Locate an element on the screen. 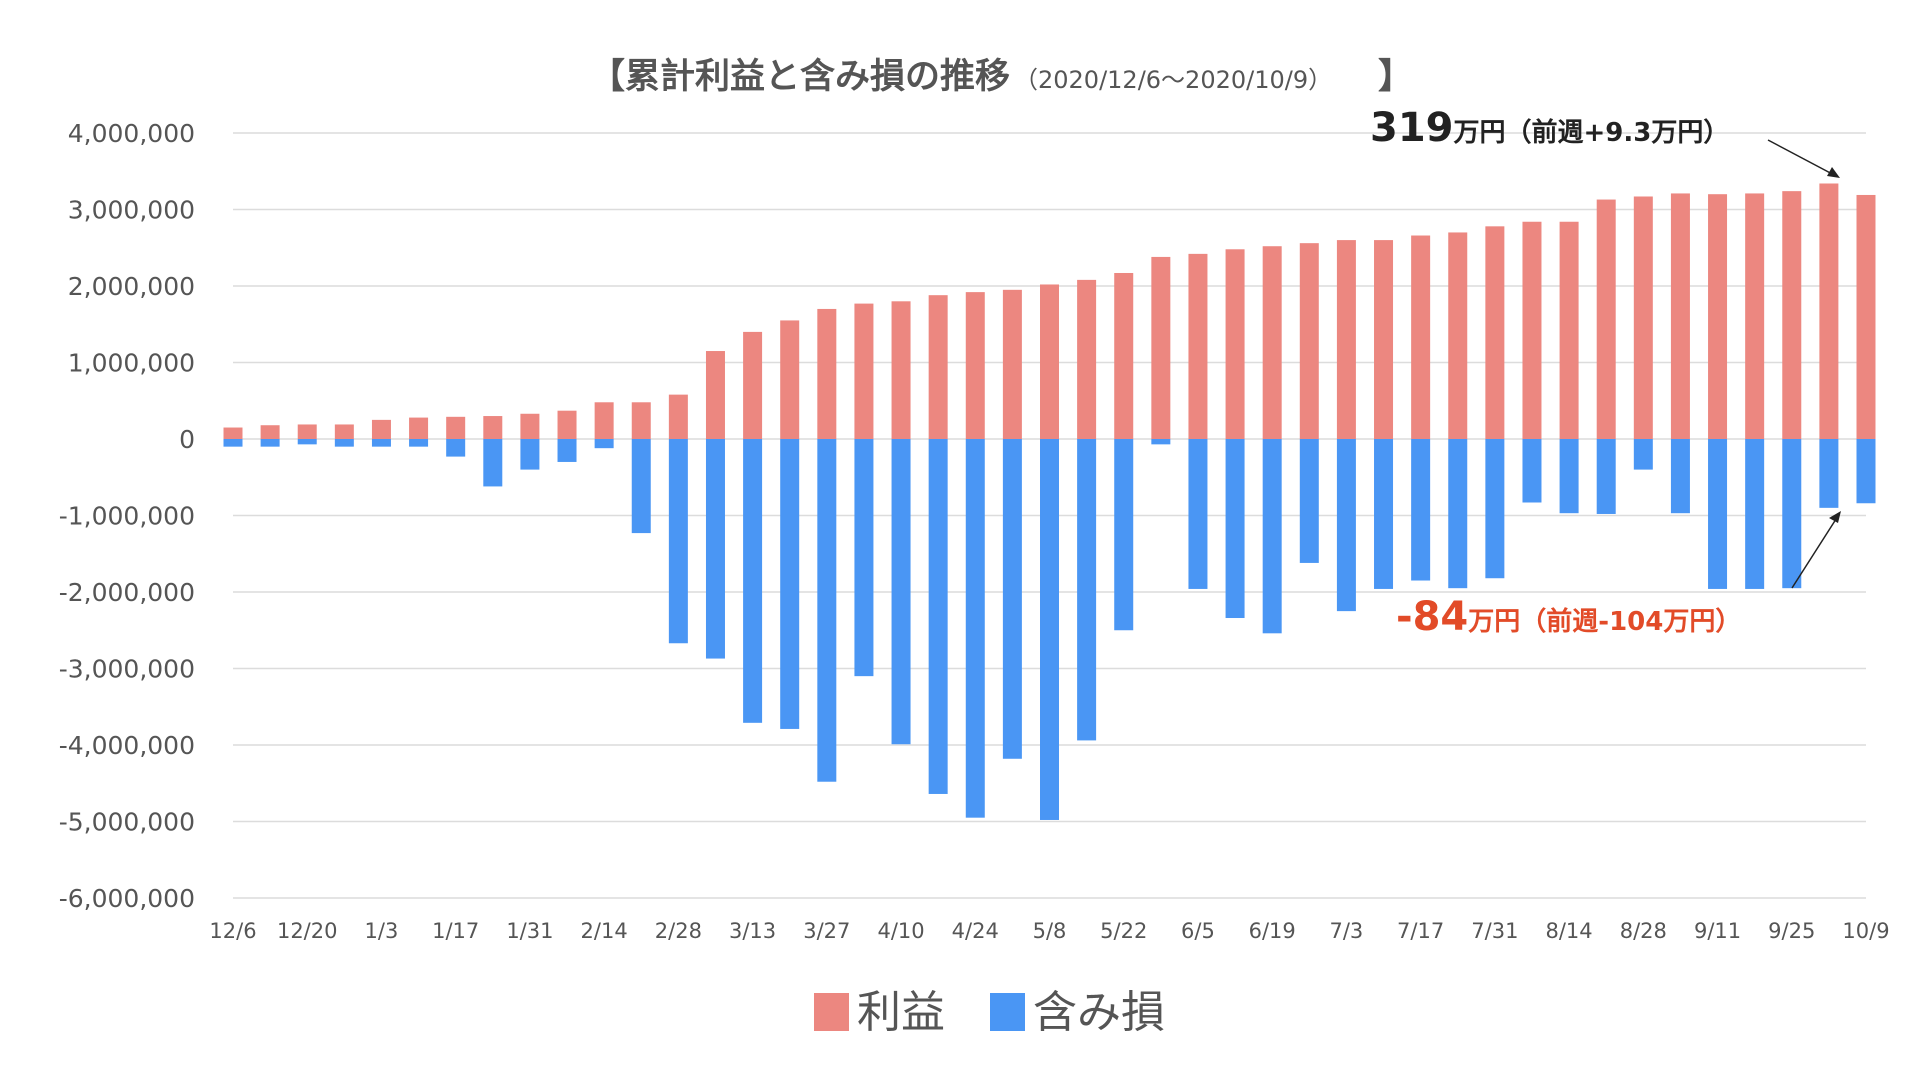 This screenshot has height=1084, width=1920. legend-swatch-profit is located at coordinates (831, 1012).